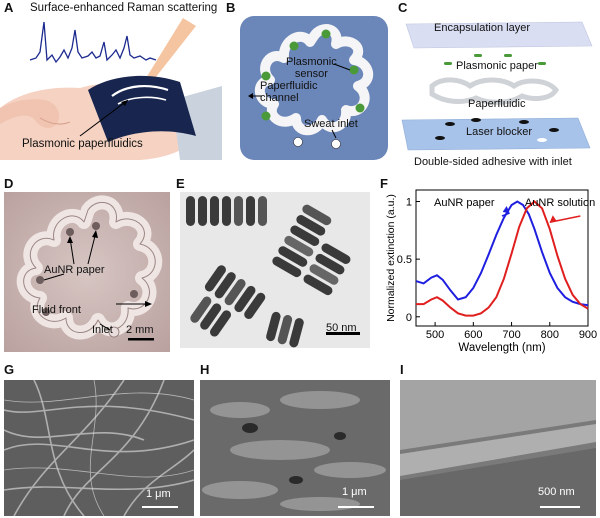 The width and height of the screenshot is (600, 518). I want to click on panel-h: H 1 μm, so click(296, 440).